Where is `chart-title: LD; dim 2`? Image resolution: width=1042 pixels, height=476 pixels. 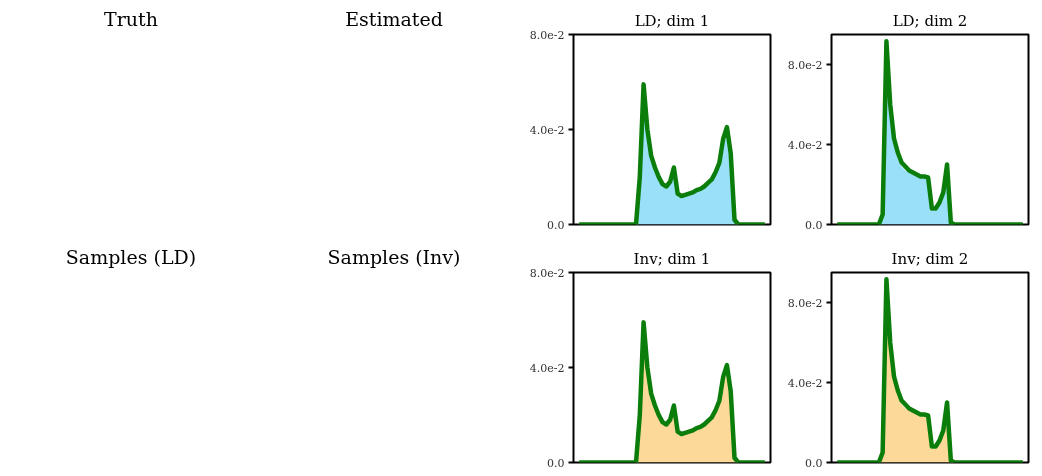 chart-title: LD; dim 2 is located at coordinates (930, 20).